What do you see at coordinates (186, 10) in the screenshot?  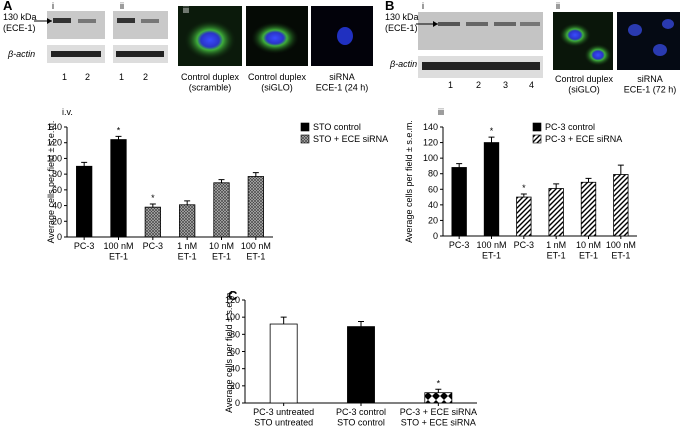 I see `images-label: iii` at bounding box center [186, 10].